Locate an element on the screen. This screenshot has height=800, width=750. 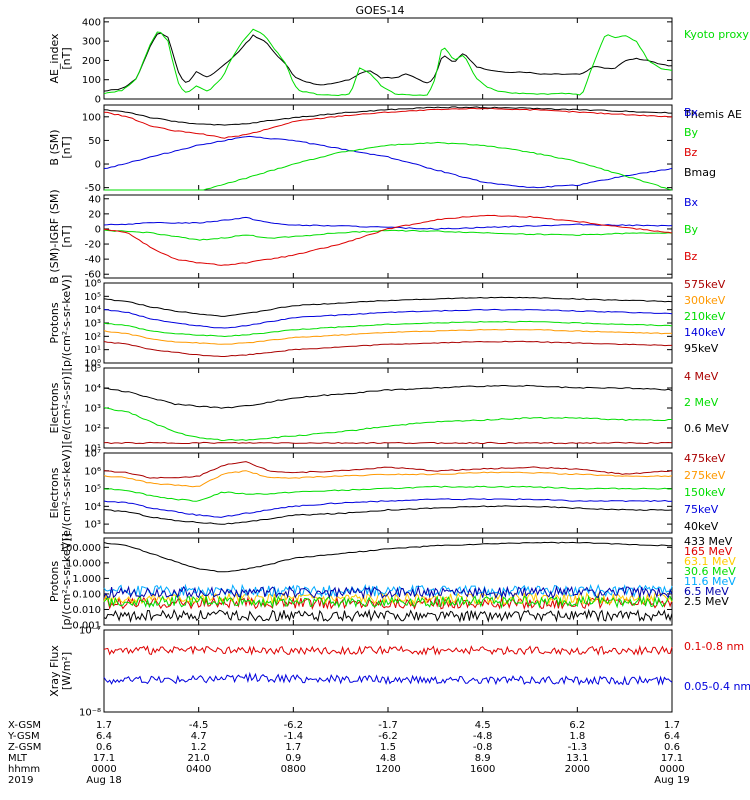
y-axis-label: [p/(cm²-s-sr-keV)] is located at coordinates (66, 581).